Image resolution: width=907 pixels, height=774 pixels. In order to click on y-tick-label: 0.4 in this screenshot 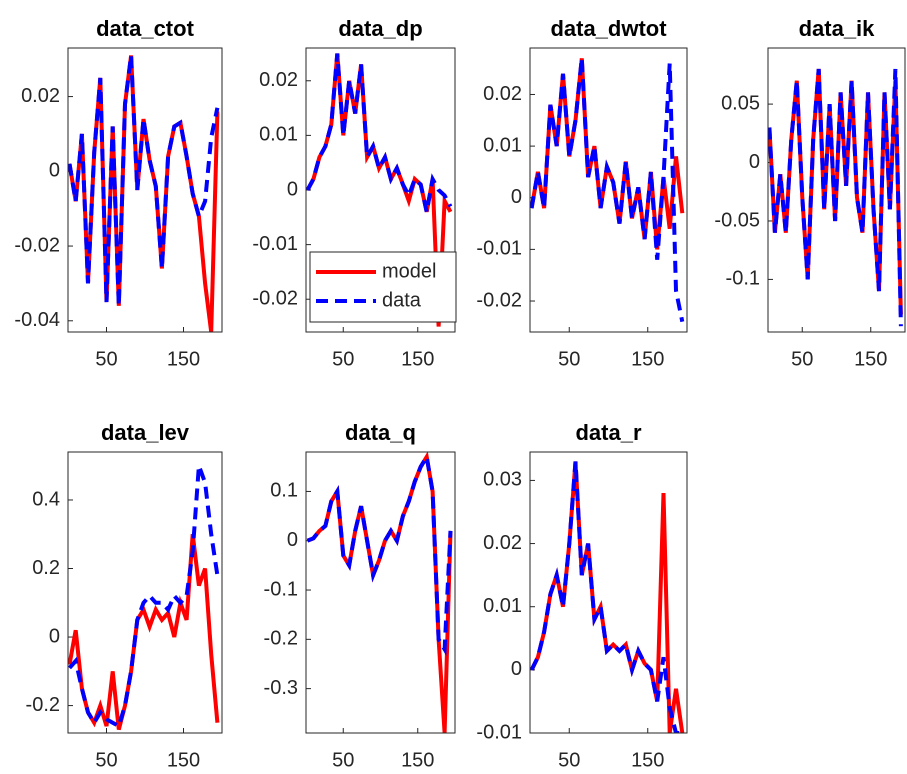, I will do `click(46, 499)`.